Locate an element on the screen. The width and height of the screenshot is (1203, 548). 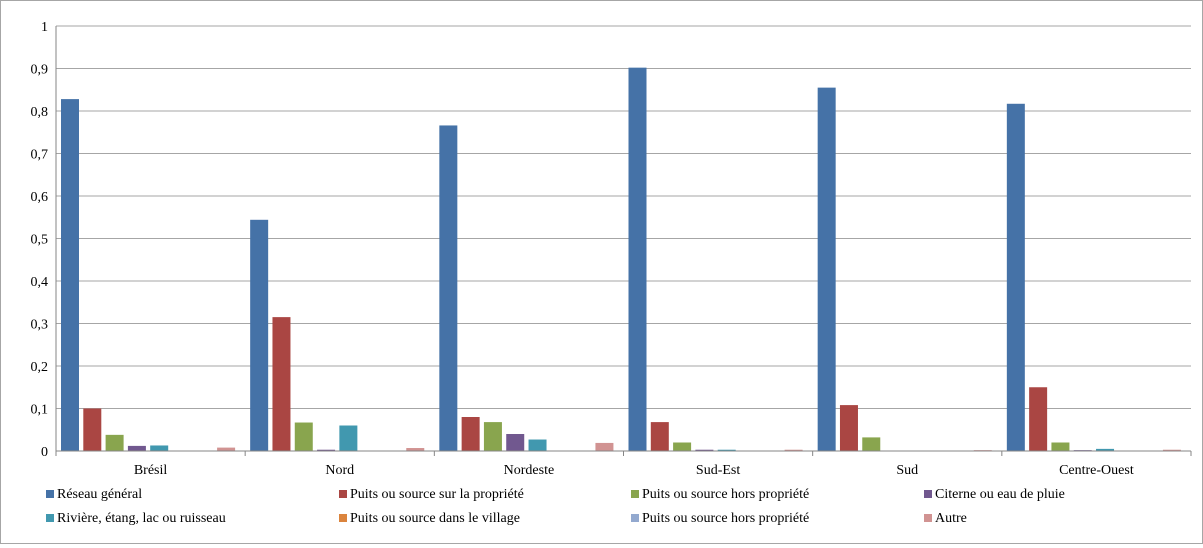
x-category-label: Centre-Ouest is located at coordinates (1096, 470).